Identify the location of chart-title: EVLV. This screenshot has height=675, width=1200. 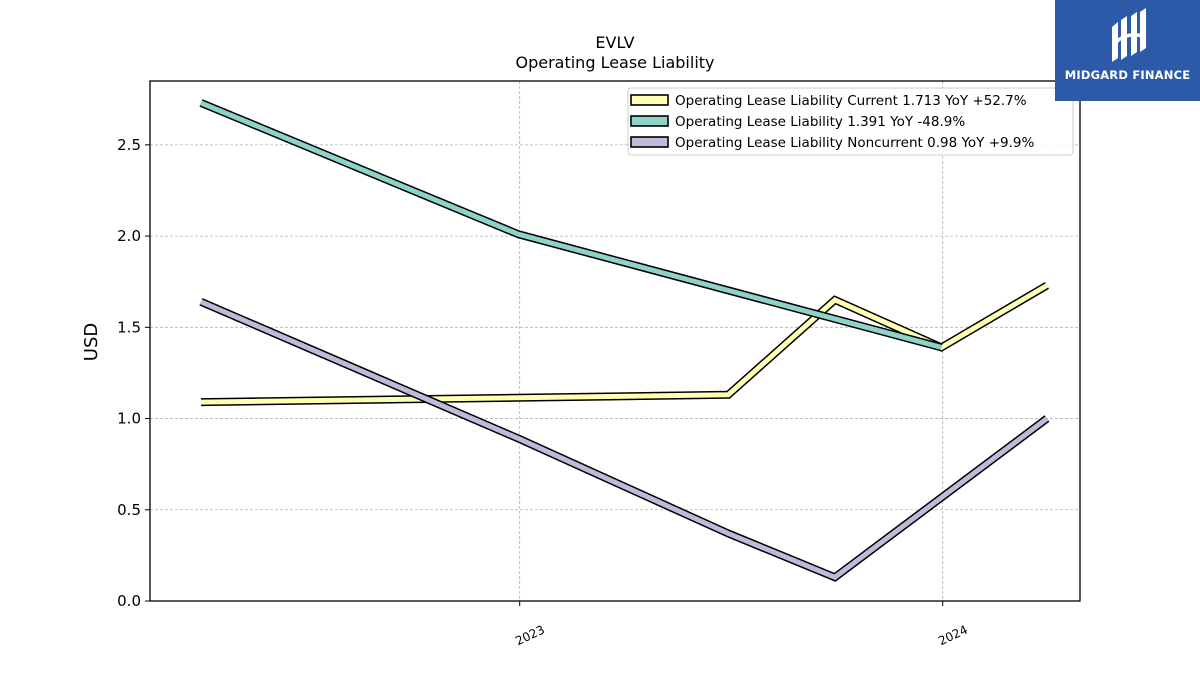
(614, 42).